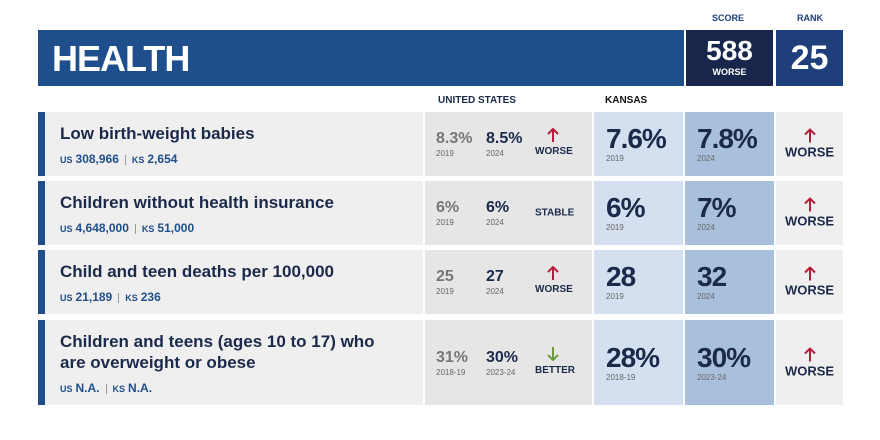 The height and width of the screenshot is (440, 880). What do you see at coordinates (454, 138) in the screenshot?
I see `value: 8.3%` at bounding box center [454, 138].